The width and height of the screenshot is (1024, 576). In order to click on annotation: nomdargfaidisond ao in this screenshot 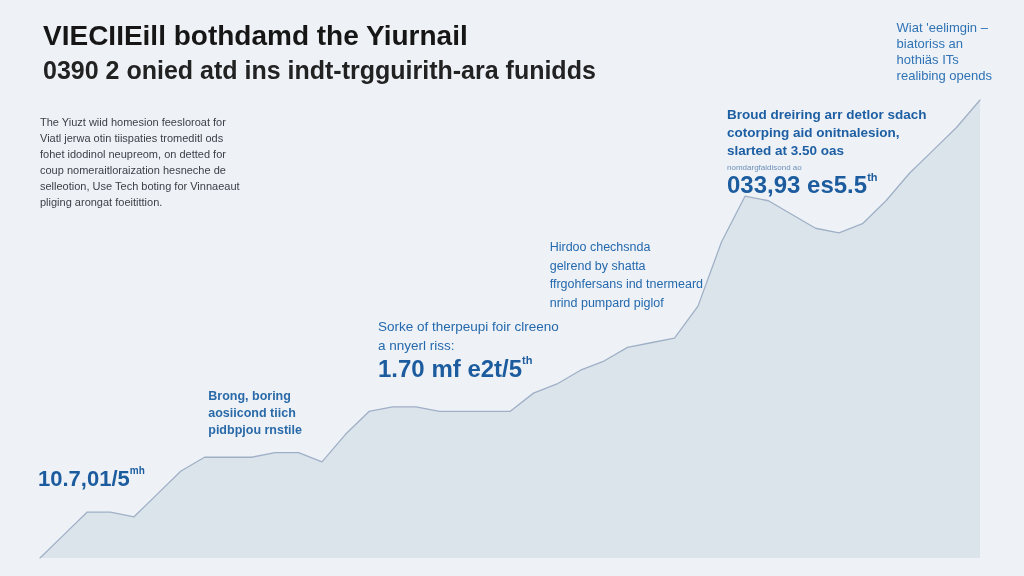, I will do `click(765, 167)`.